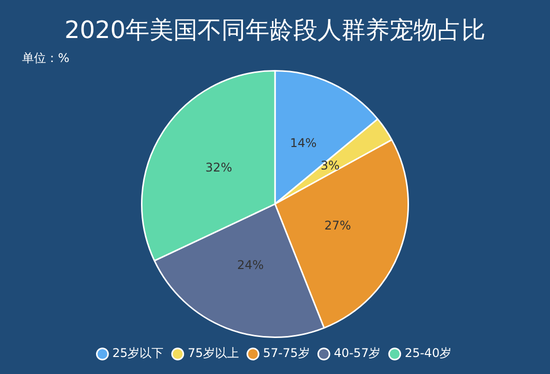 This screenshot has width=550, height=374. I want to click on data-label: 14%, so click(303, 143).